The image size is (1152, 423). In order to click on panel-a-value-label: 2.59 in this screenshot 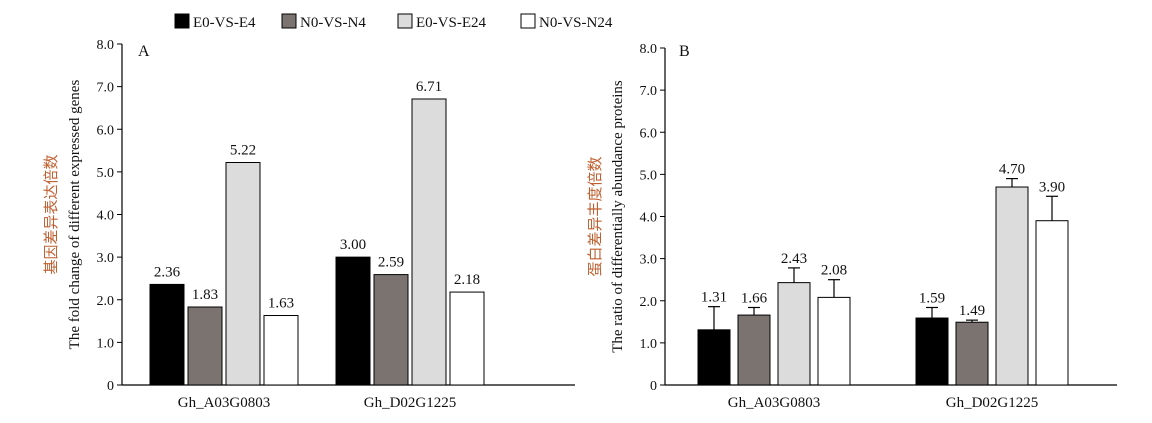, I will do `click(391, 263)`.